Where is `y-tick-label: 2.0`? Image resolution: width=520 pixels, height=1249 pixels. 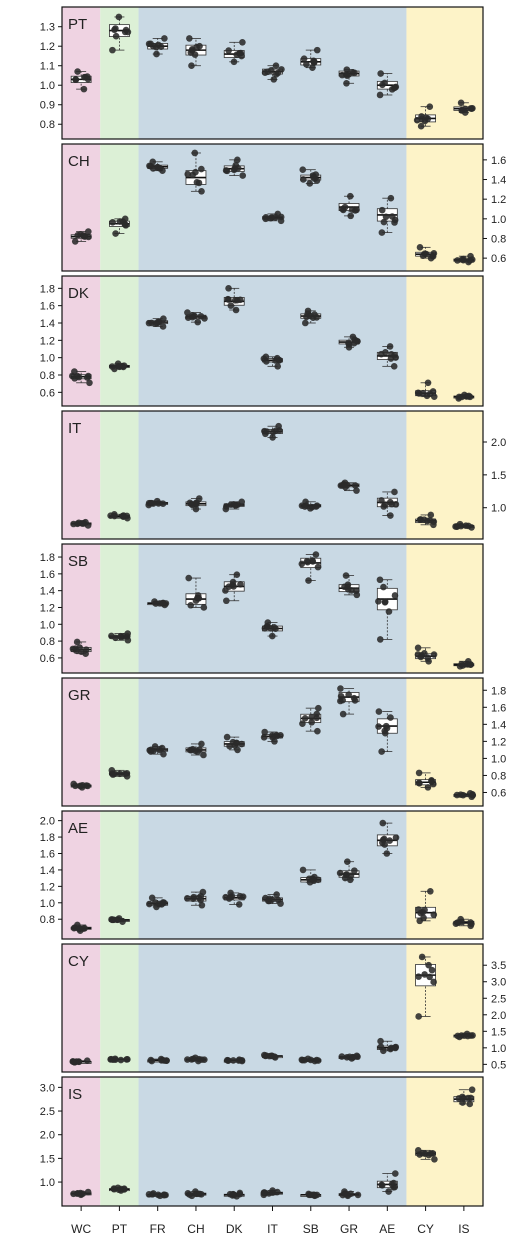
y-tick-label: 2.0 is located at coordinates (498, 443).